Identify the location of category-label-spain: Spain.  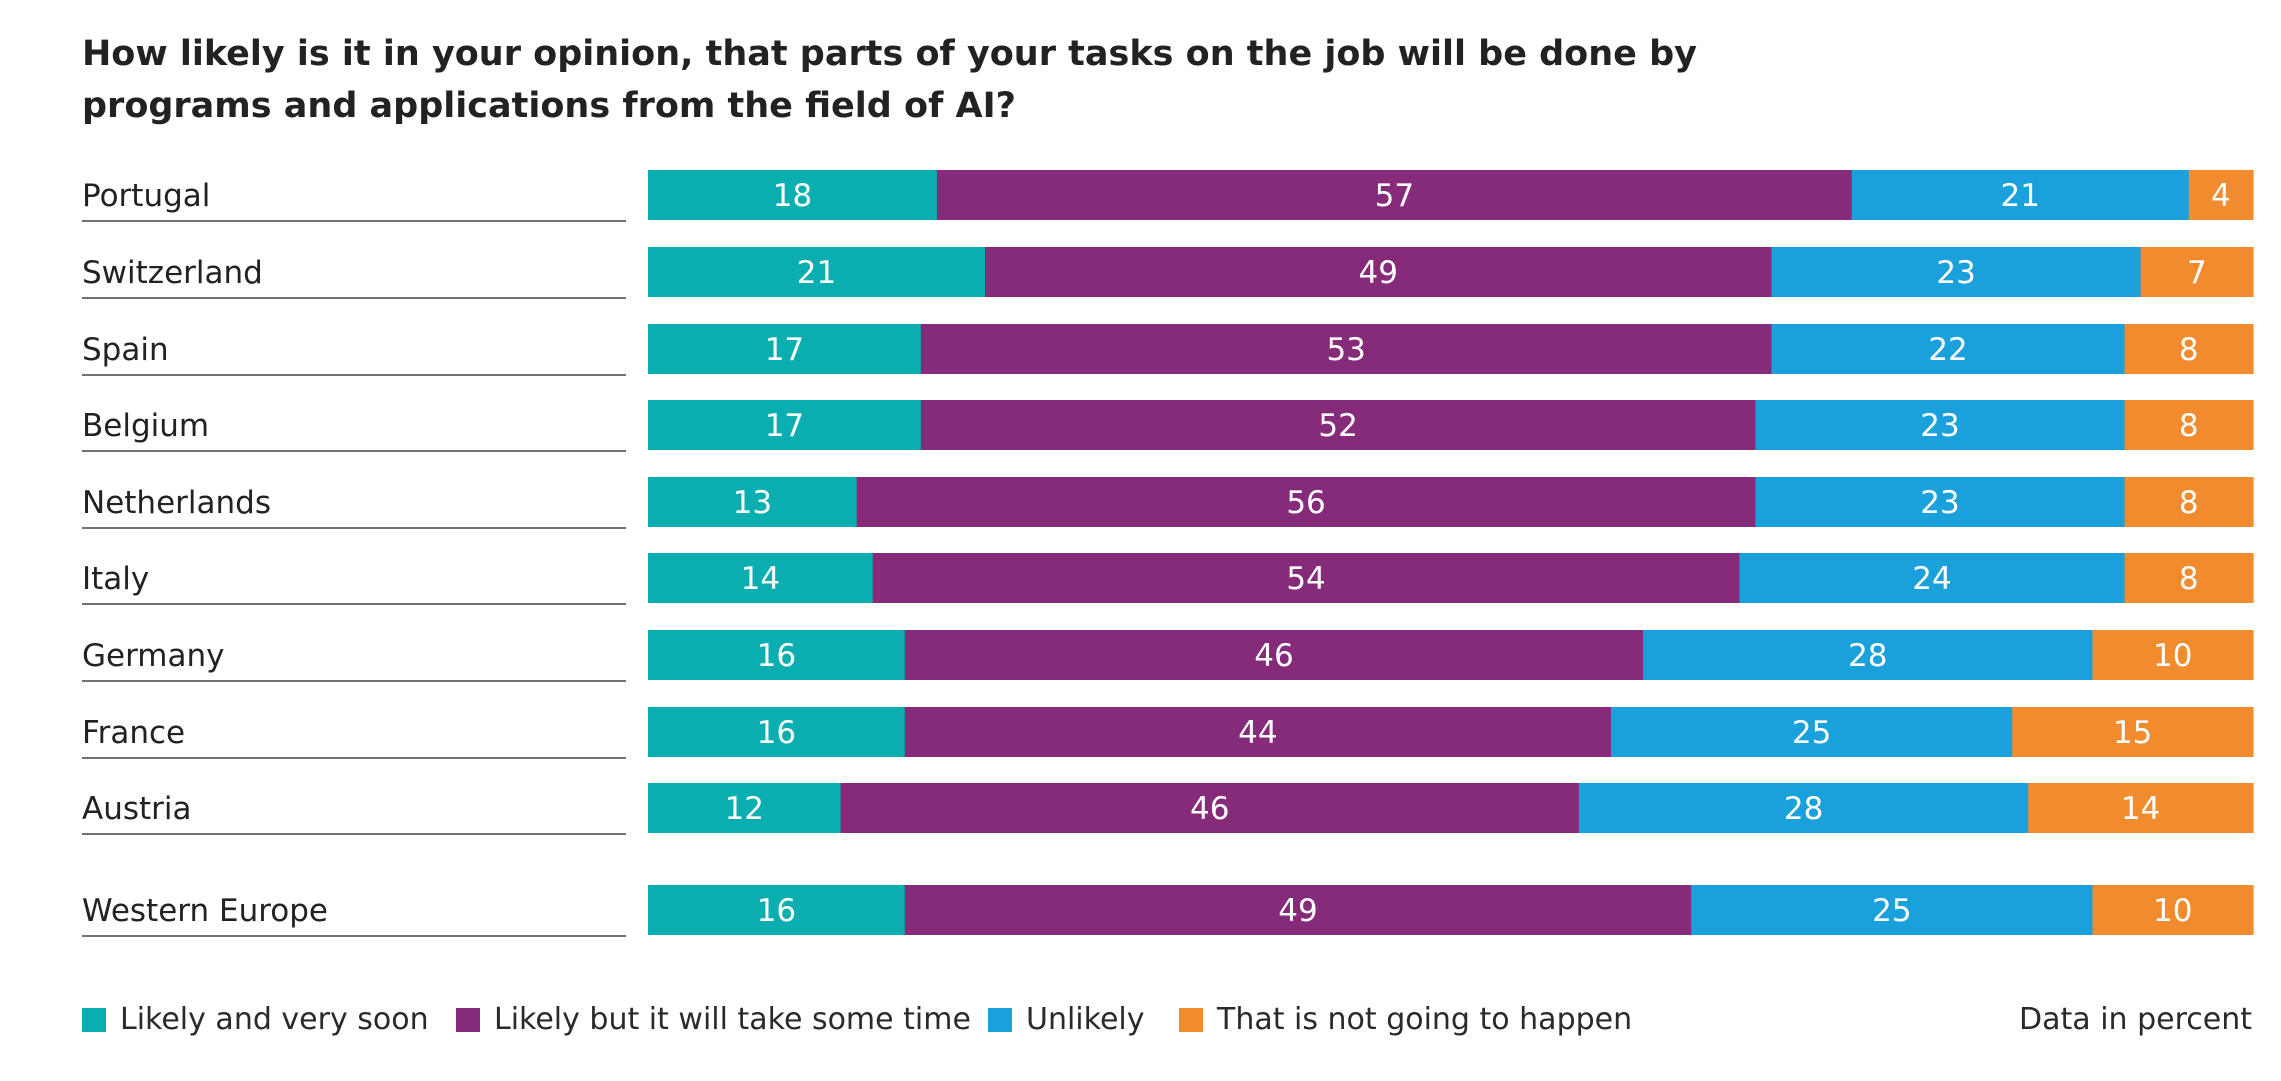
(125, 350).